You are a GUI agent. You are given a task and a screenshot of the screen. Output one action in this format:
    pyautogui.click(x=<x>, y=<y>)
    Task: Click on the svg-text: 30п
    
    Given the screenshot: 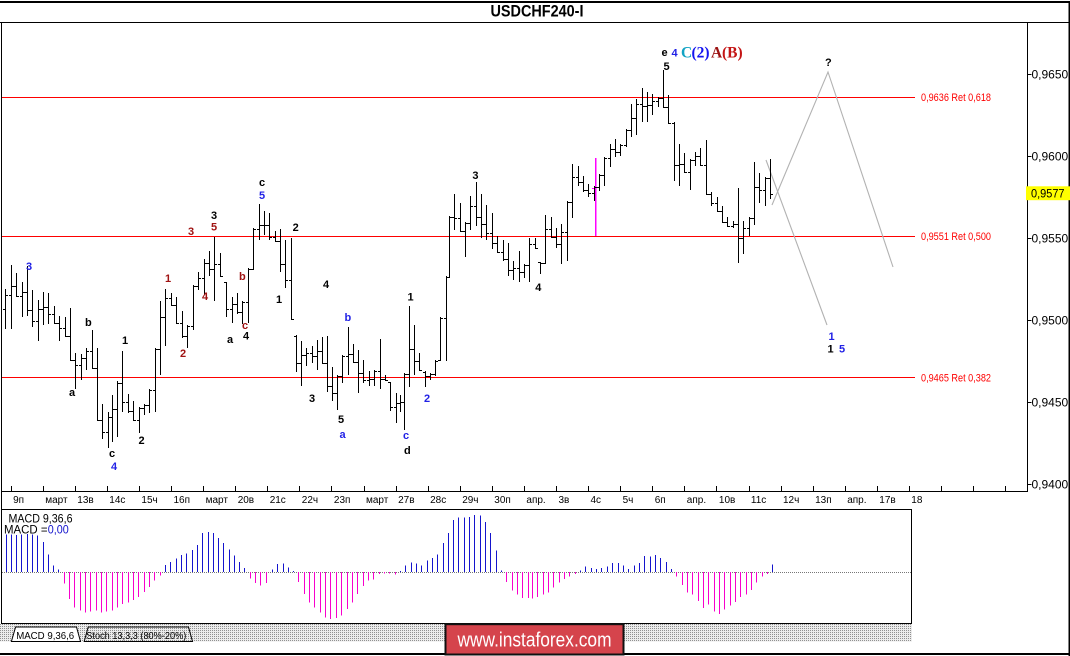 What is the action you would take?
    pyautogui.click(x=502, y=500)
    